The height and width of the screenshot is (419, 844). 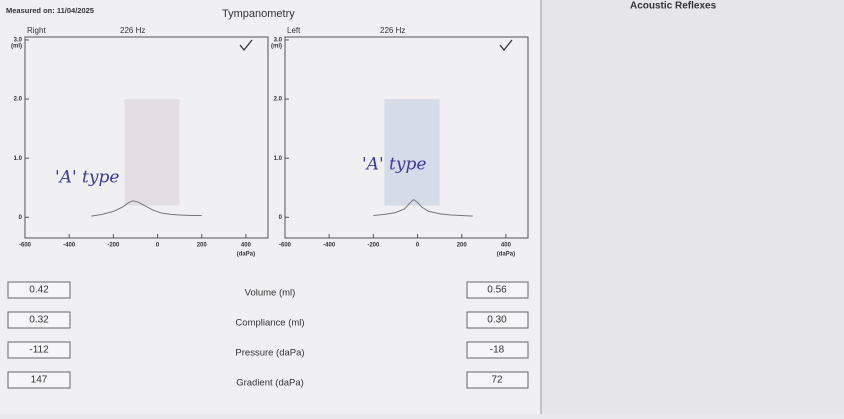 I want to click on measure-label: Gradient (daPa), so click(x=270, y=383).